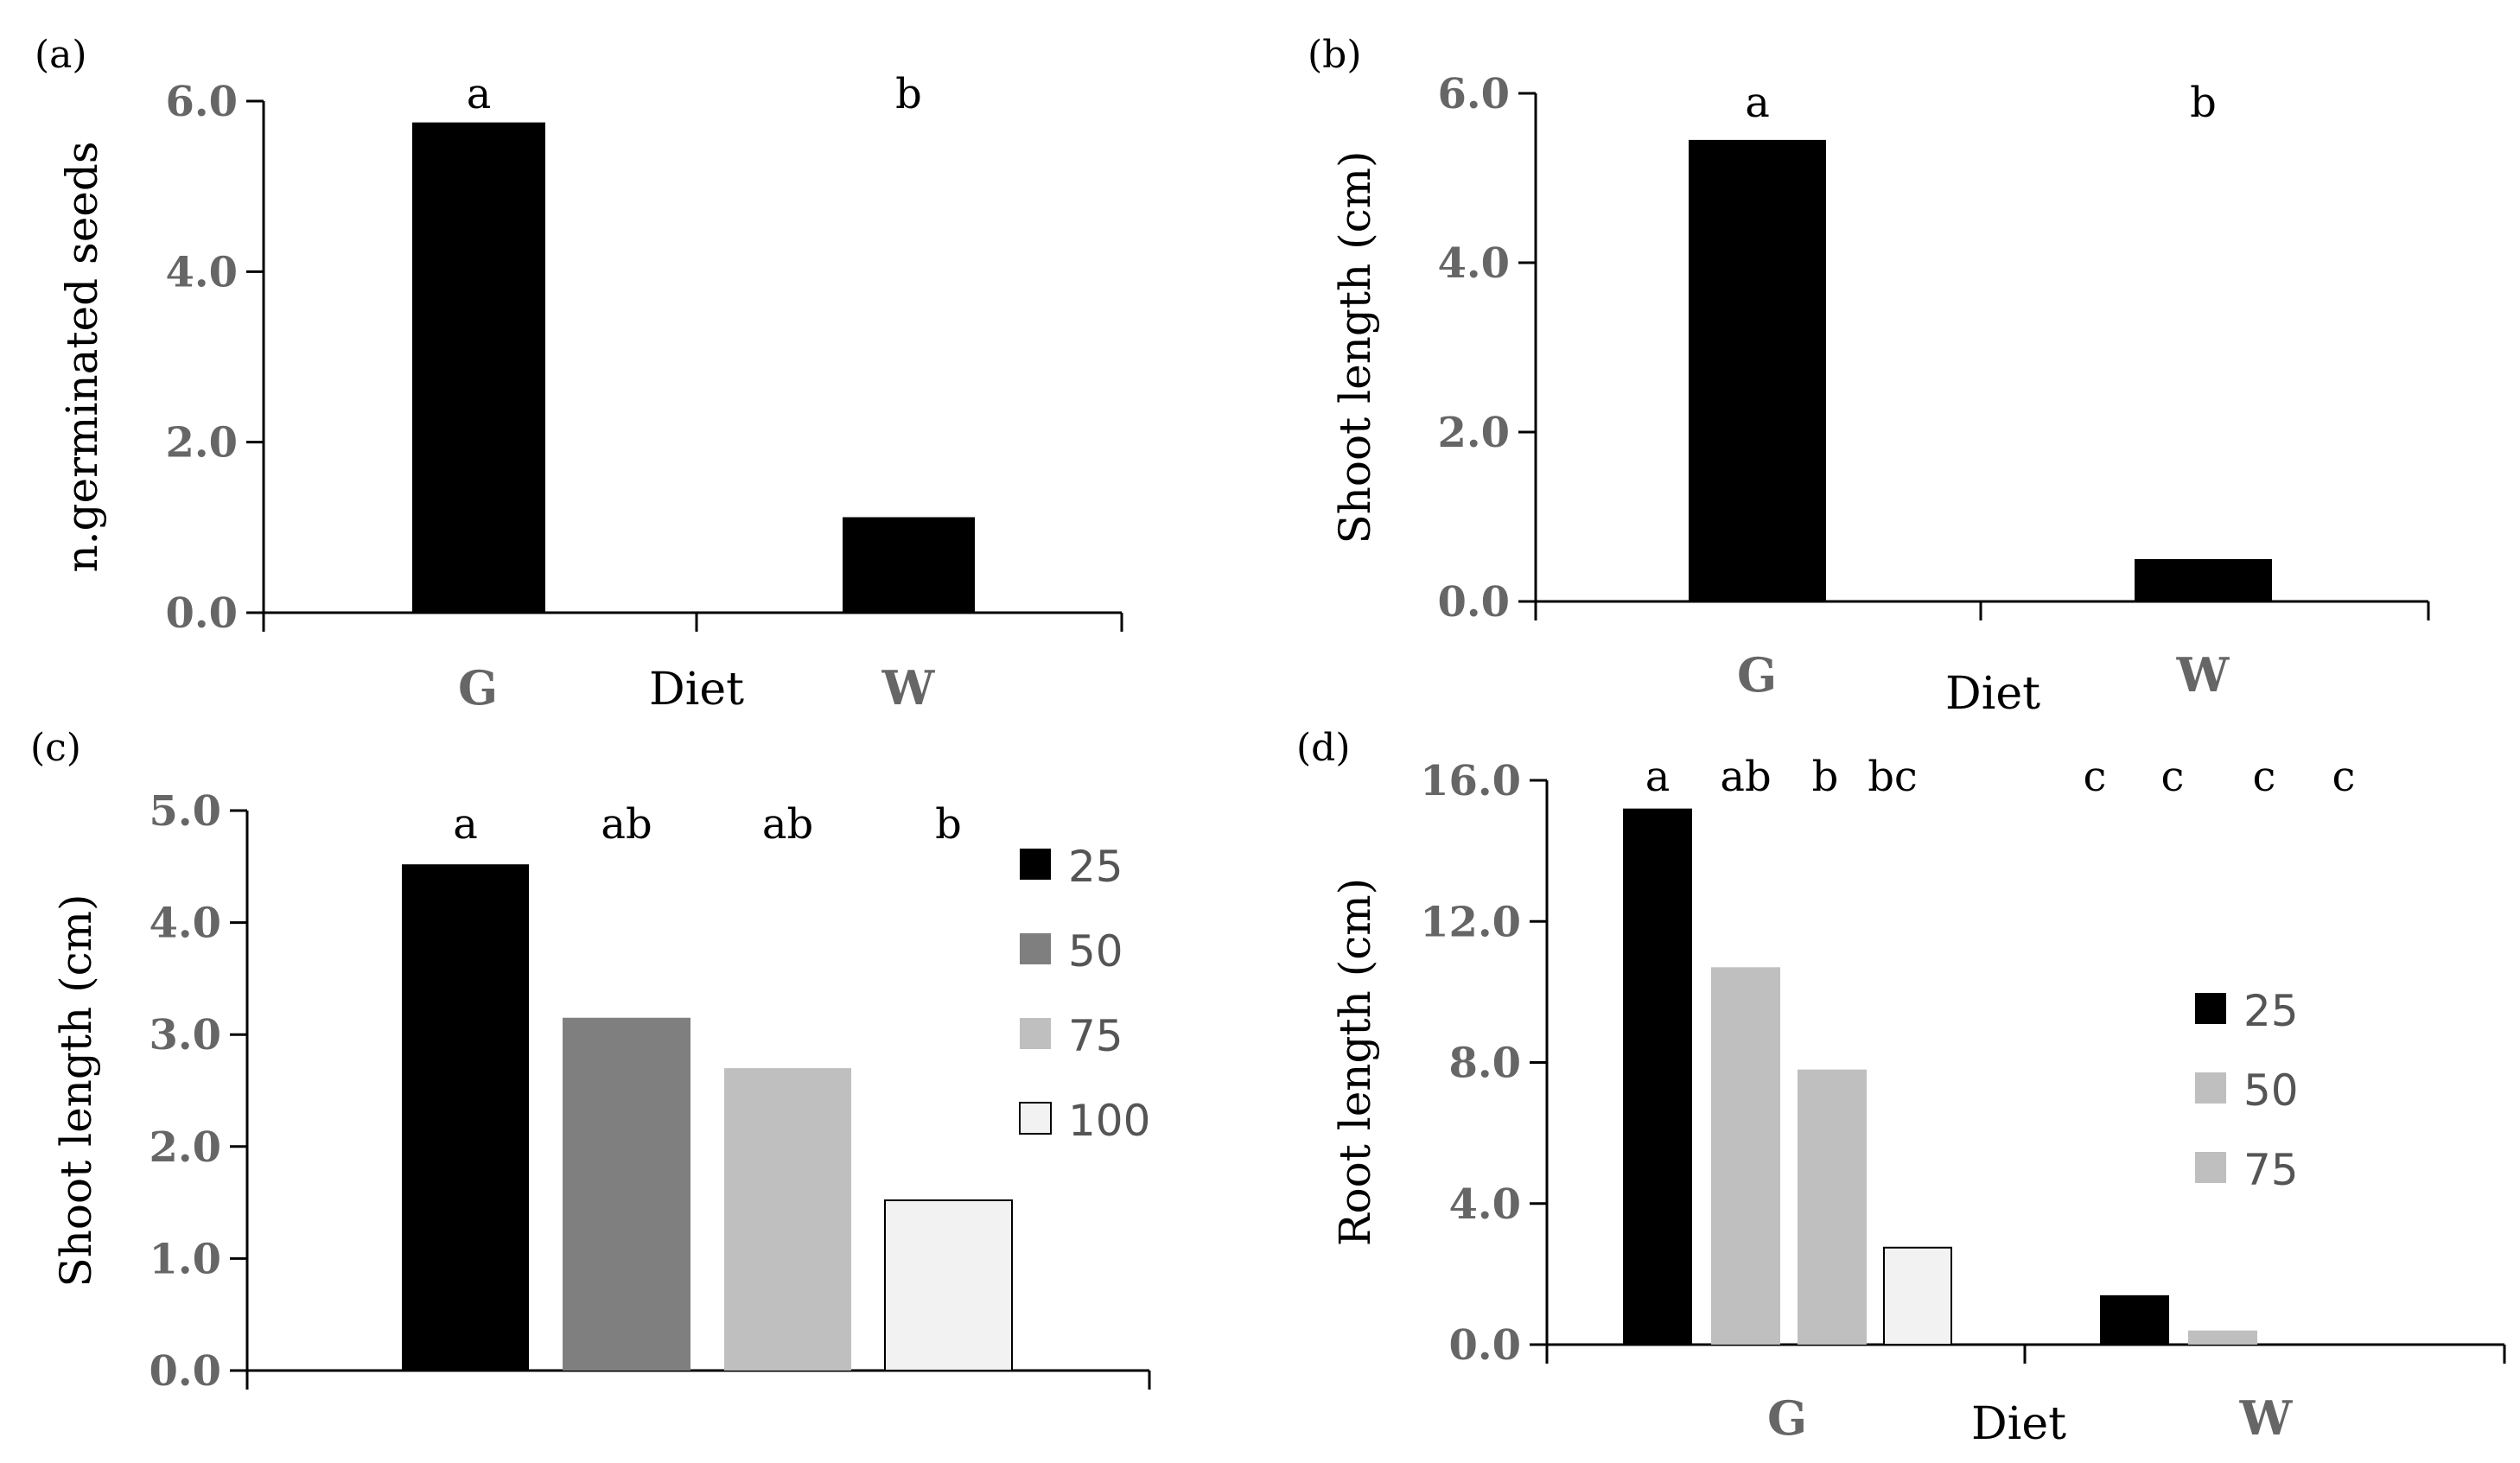 This screenshot has width=2520, height=1463. What do you see at coordinates (1485, 1064) in the screenshot?
I see `y-tick-label: 8.0` at bounding box center [1485, 1064].